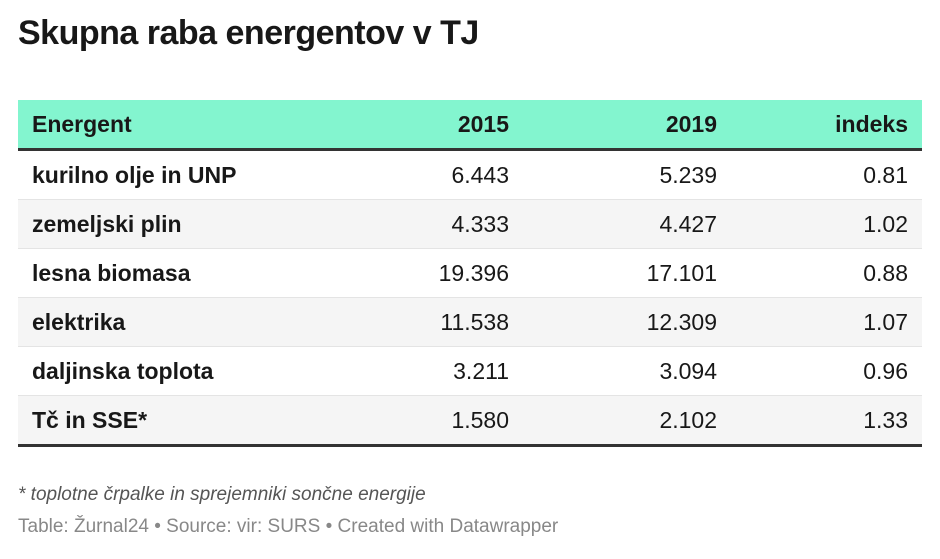 The height and width of the screenshot is (559, 940). Describe the element at coordinates (613, 273) in the screenshot. I see `table-cell: 17.101` at that location.